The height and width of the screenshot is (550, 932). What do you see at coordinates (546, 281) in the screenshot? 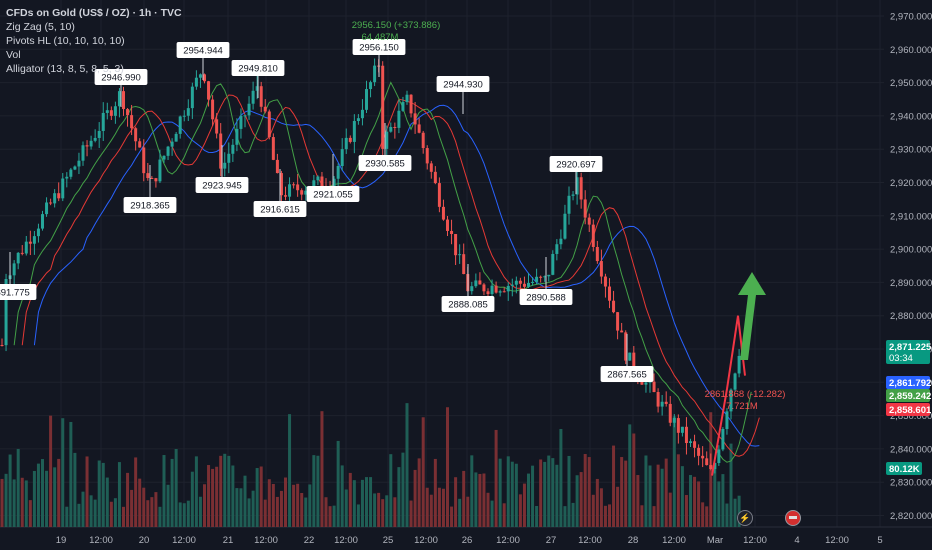
I see `pivot-label-low: 2890.588` at bounding box center [546, 281].